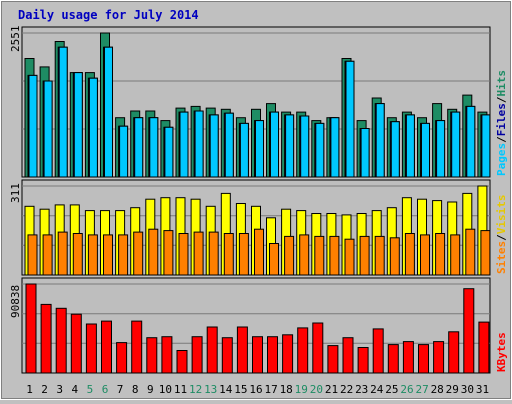 The image size is (512, 404). I want to click on x-tick-label: 25, so click(391, 389).